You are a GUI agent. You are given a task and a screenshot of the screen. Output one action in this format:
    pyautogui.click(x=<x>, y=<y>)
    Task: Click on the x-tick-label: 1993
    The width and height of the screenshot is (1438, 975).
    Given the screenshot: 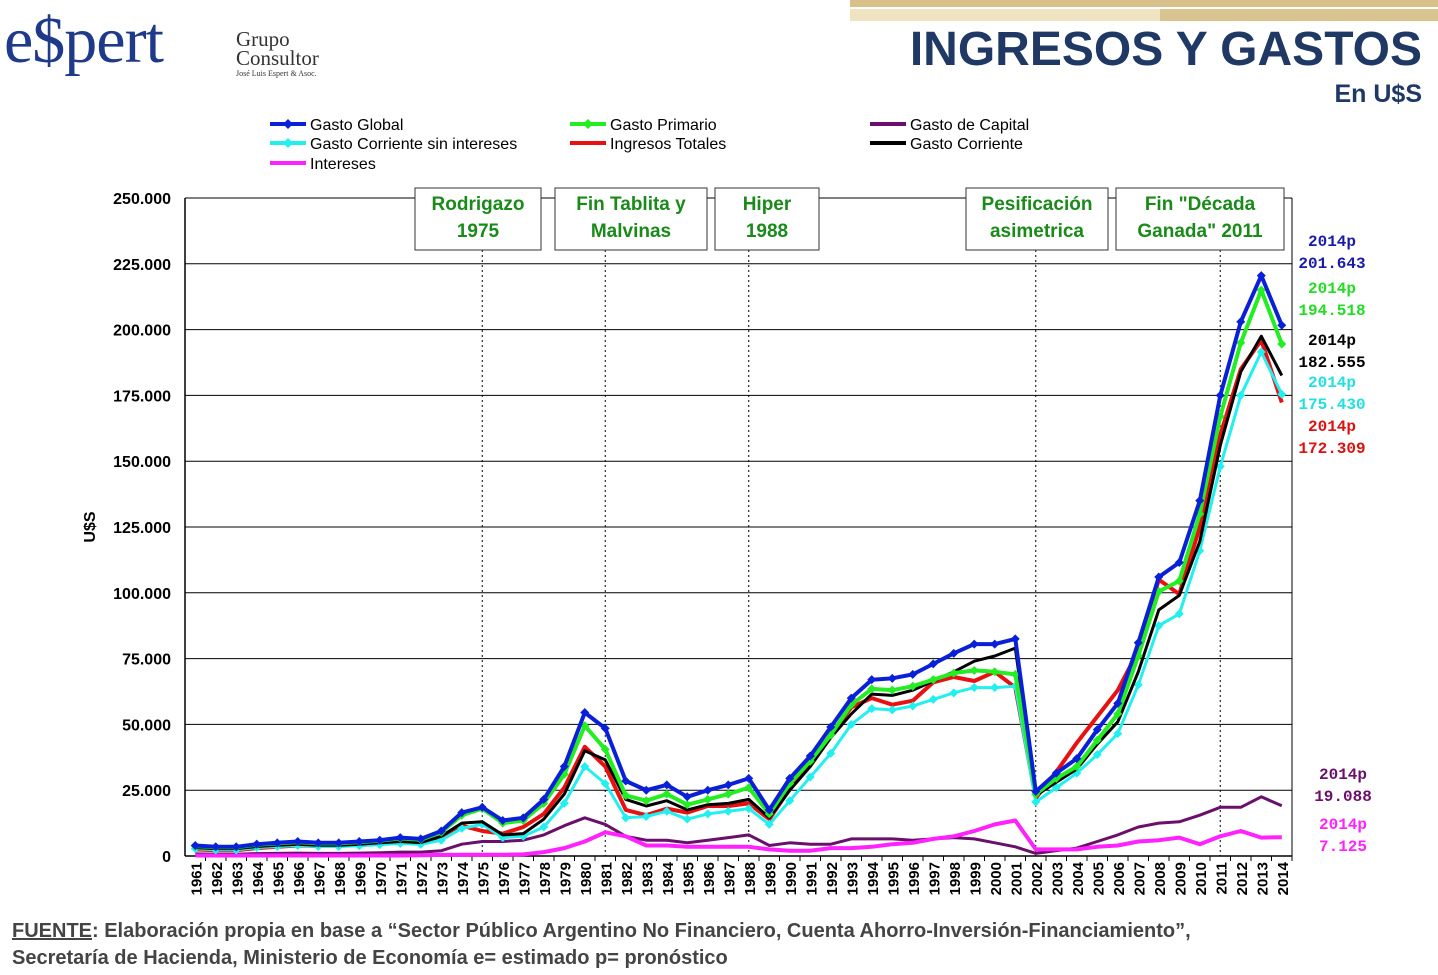 What is the action you would take?
    pyautogui.click(x=852, y=878)
    